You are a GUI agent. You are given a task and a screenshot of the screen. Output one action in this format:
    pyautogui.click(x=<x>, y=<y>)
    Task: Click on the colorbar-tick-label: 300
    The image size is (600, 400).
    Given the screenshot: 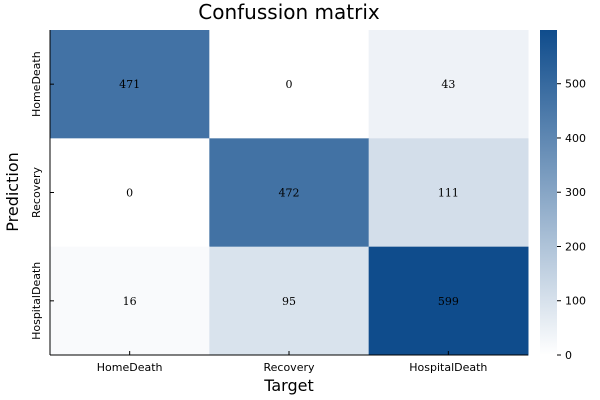 What is the action you would take?
    pyautogui.click(x=575, y=192)
    